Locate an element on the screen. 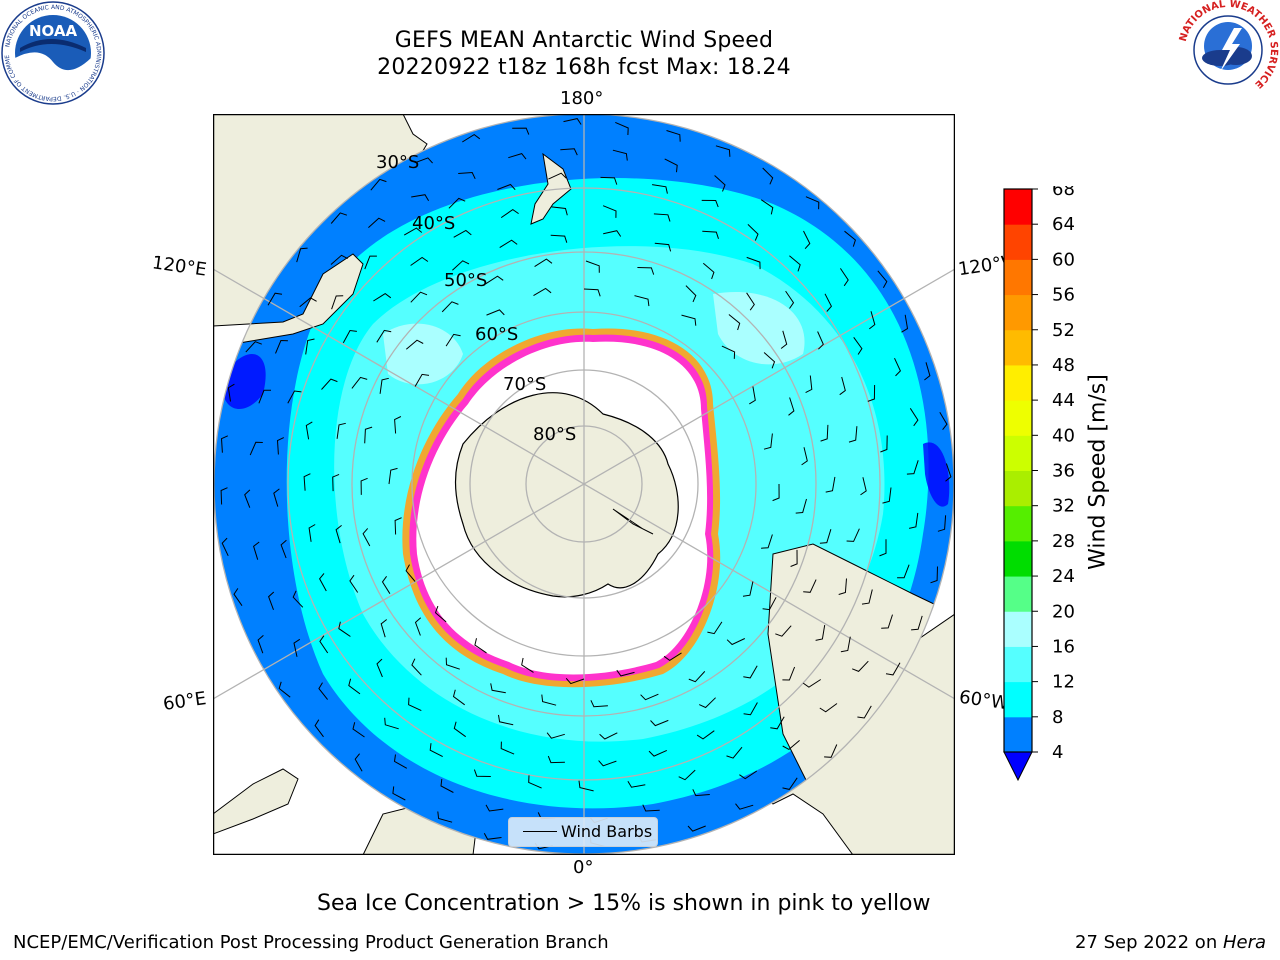 This screenshot has height=960, width=1280. lat-label-70s: 70°S is located at coordinates (525, 384).